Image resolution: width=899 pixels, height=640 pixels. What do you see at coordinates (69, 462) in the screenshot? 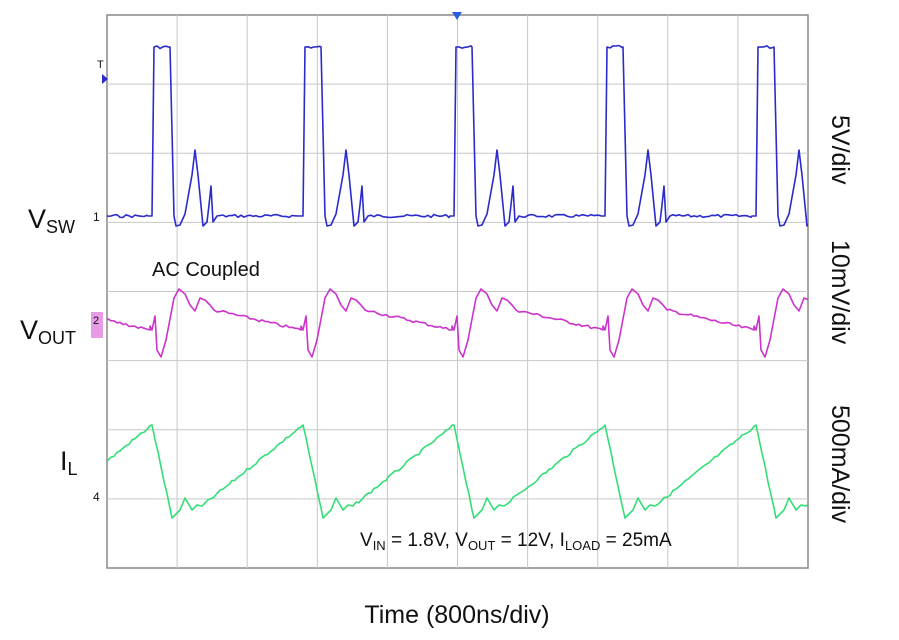
I see `trace-label: IL` at bounding box center [69, 462].